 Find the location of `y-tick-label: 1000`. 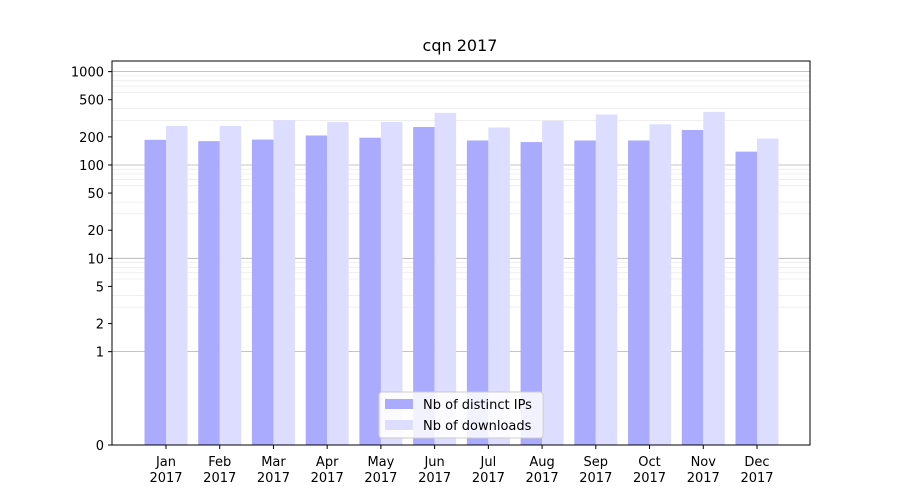

y-tick-label: 1000 is located at coordinates (87, 73).